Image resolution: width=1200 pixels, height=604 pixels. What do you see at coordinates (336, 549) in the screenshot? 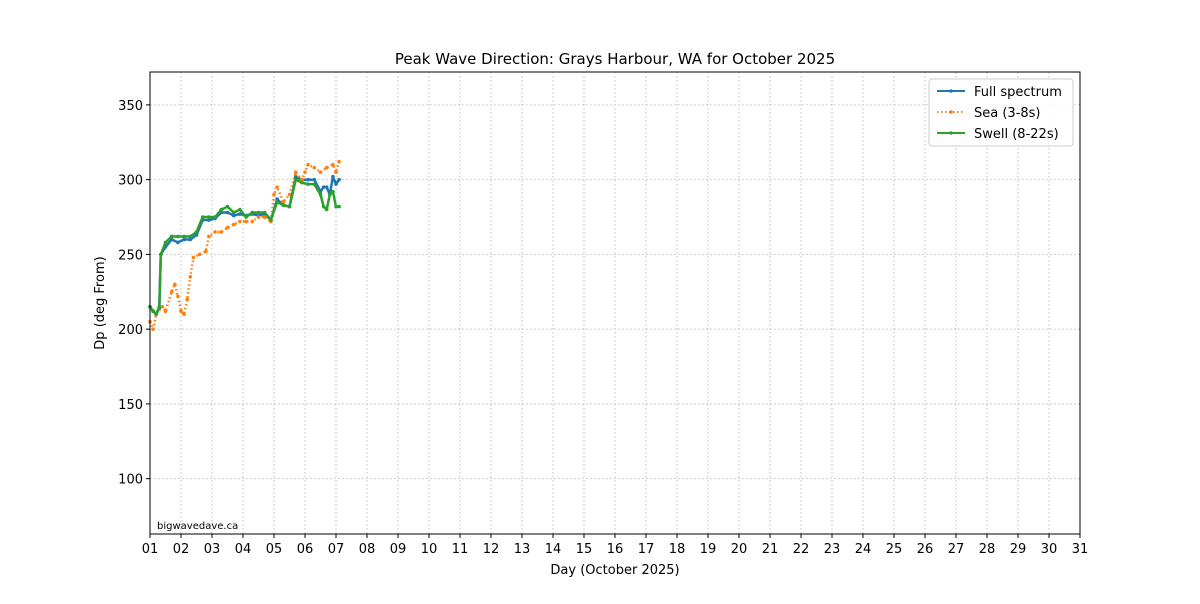
I see `x-tick-label: 07` at bounding box center [336, 549].